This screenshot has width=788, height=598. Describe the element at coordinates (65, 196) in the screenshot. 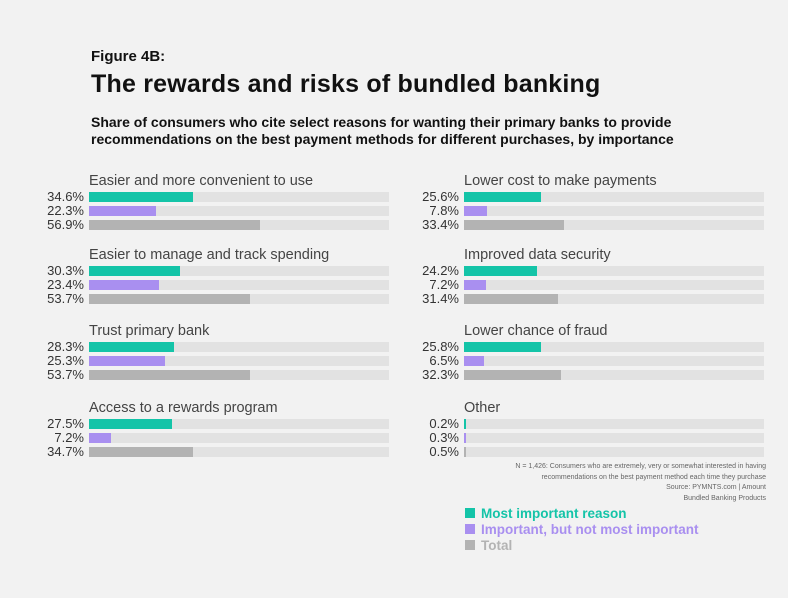

I see `data-label: 34.6%` at that location.